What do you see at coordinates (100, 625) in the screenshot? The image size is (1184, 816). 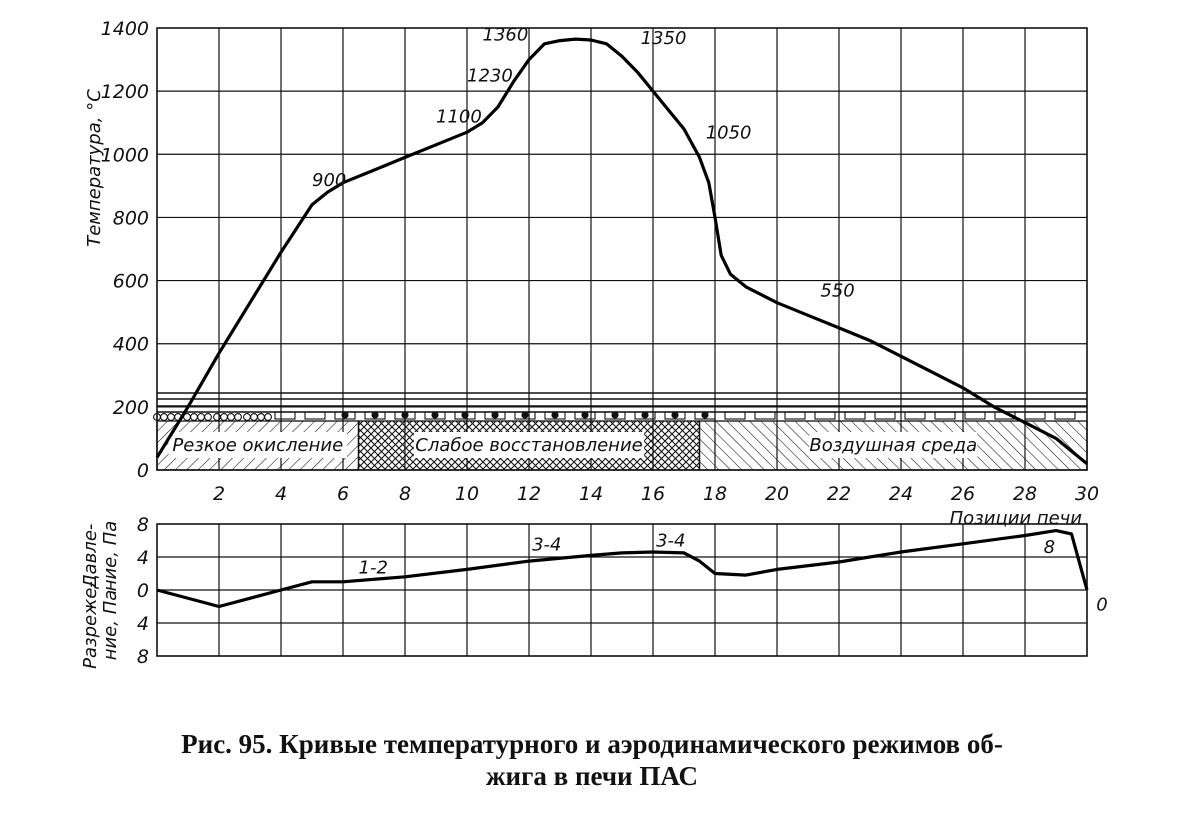 I see `rarefaction-axis-label: Разреже-ние, Па` at bounding box center [100, 625].